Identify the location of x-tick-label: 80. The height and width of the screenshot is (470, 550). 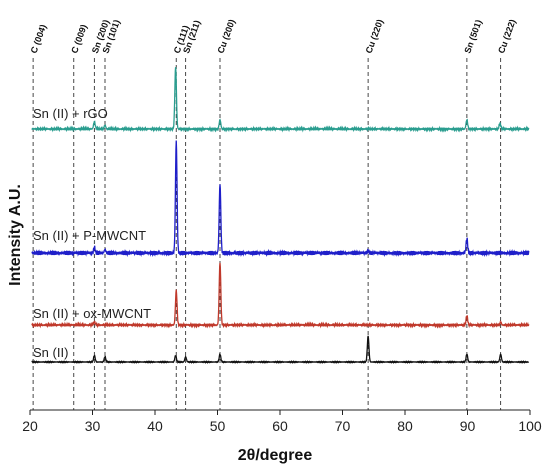
(405, 426).